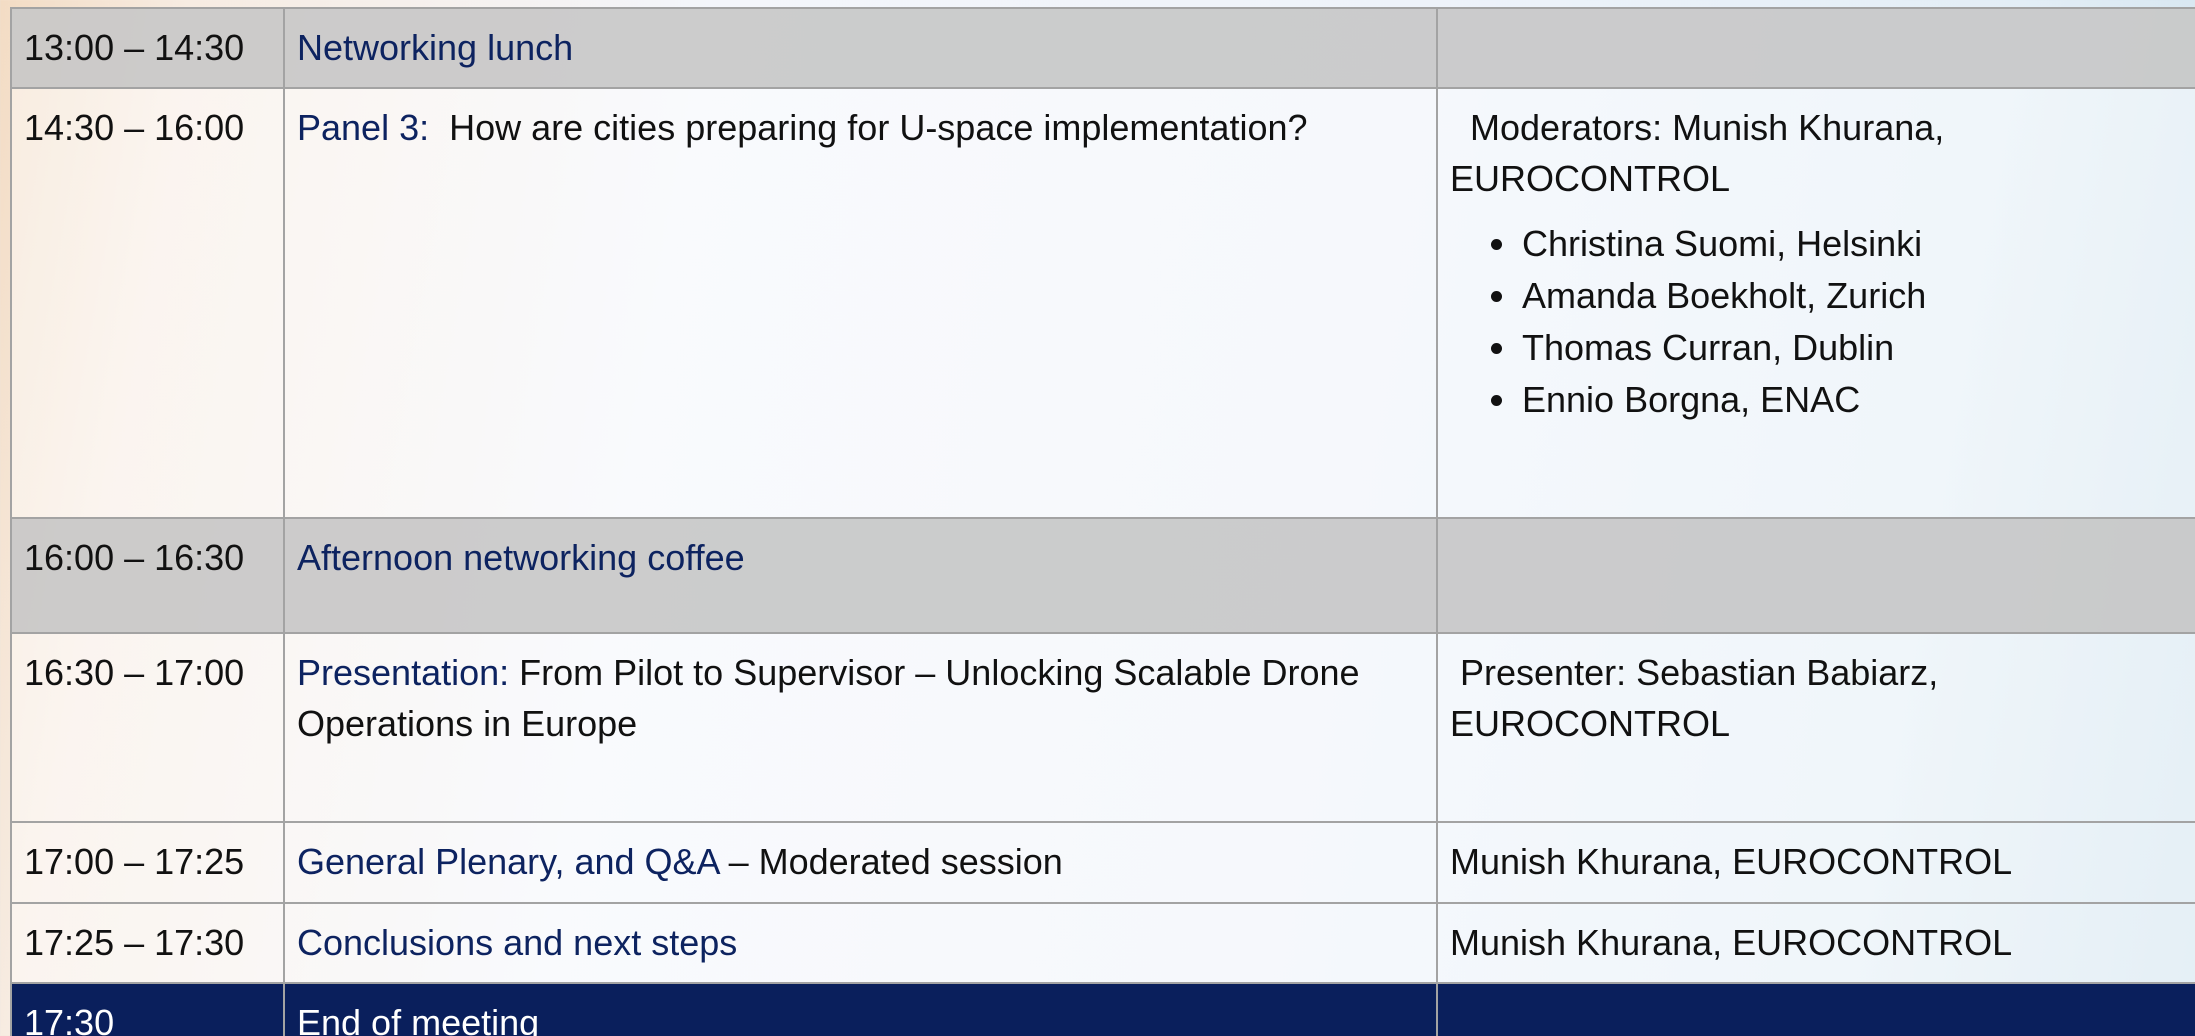  I want to click on session-title: General Plenary, and Q&A, so click(508, 862).